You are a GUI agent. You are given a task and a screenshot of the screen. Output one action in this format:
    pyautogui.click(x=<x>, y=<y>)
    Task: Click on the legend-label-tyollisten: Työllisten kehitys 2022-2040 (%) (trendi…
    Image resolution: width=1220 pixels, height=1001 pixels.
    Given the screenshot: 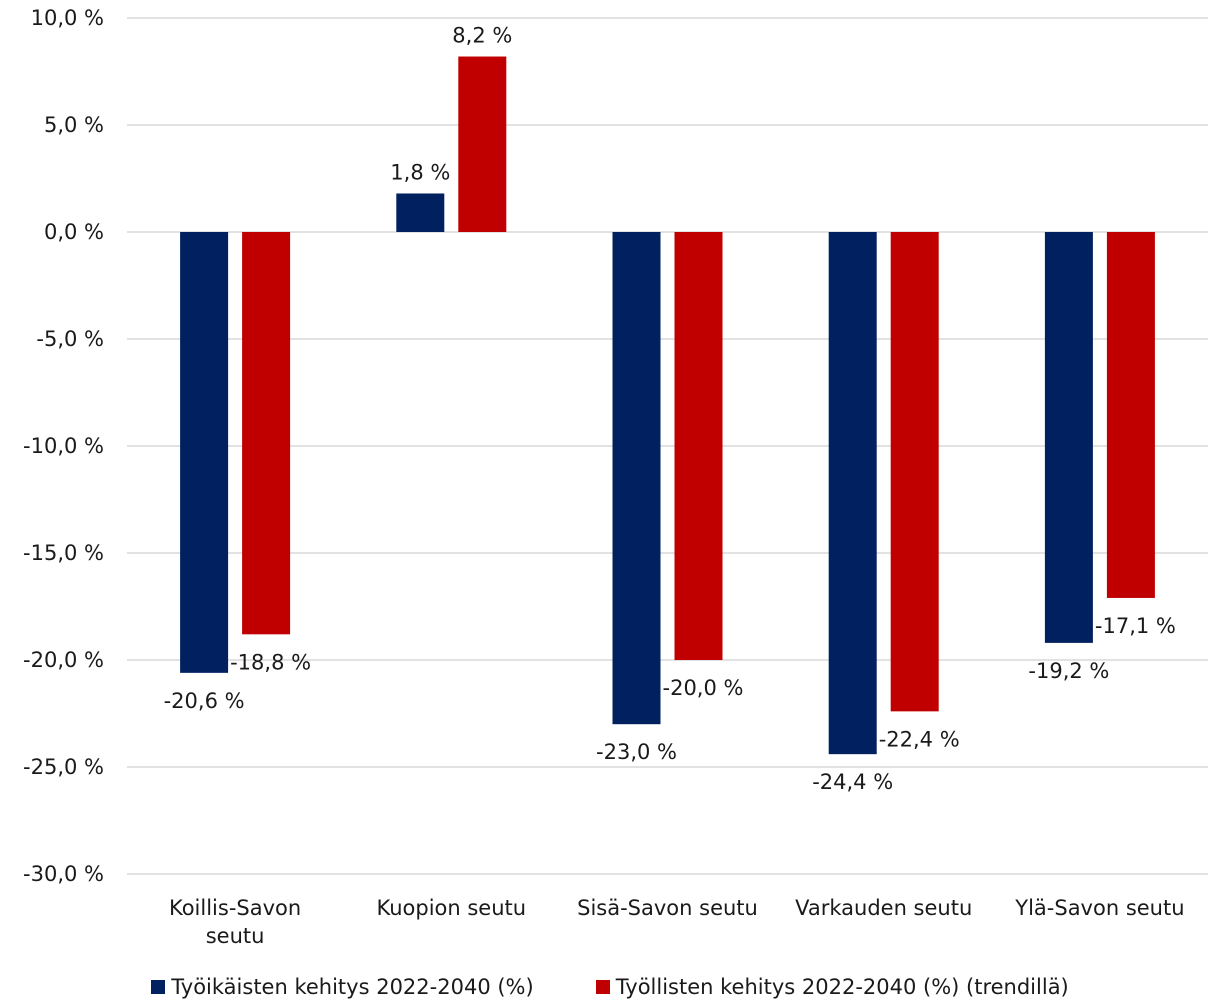 What is the action you would take?
    pyautogui.click(x=842, y=987)
    